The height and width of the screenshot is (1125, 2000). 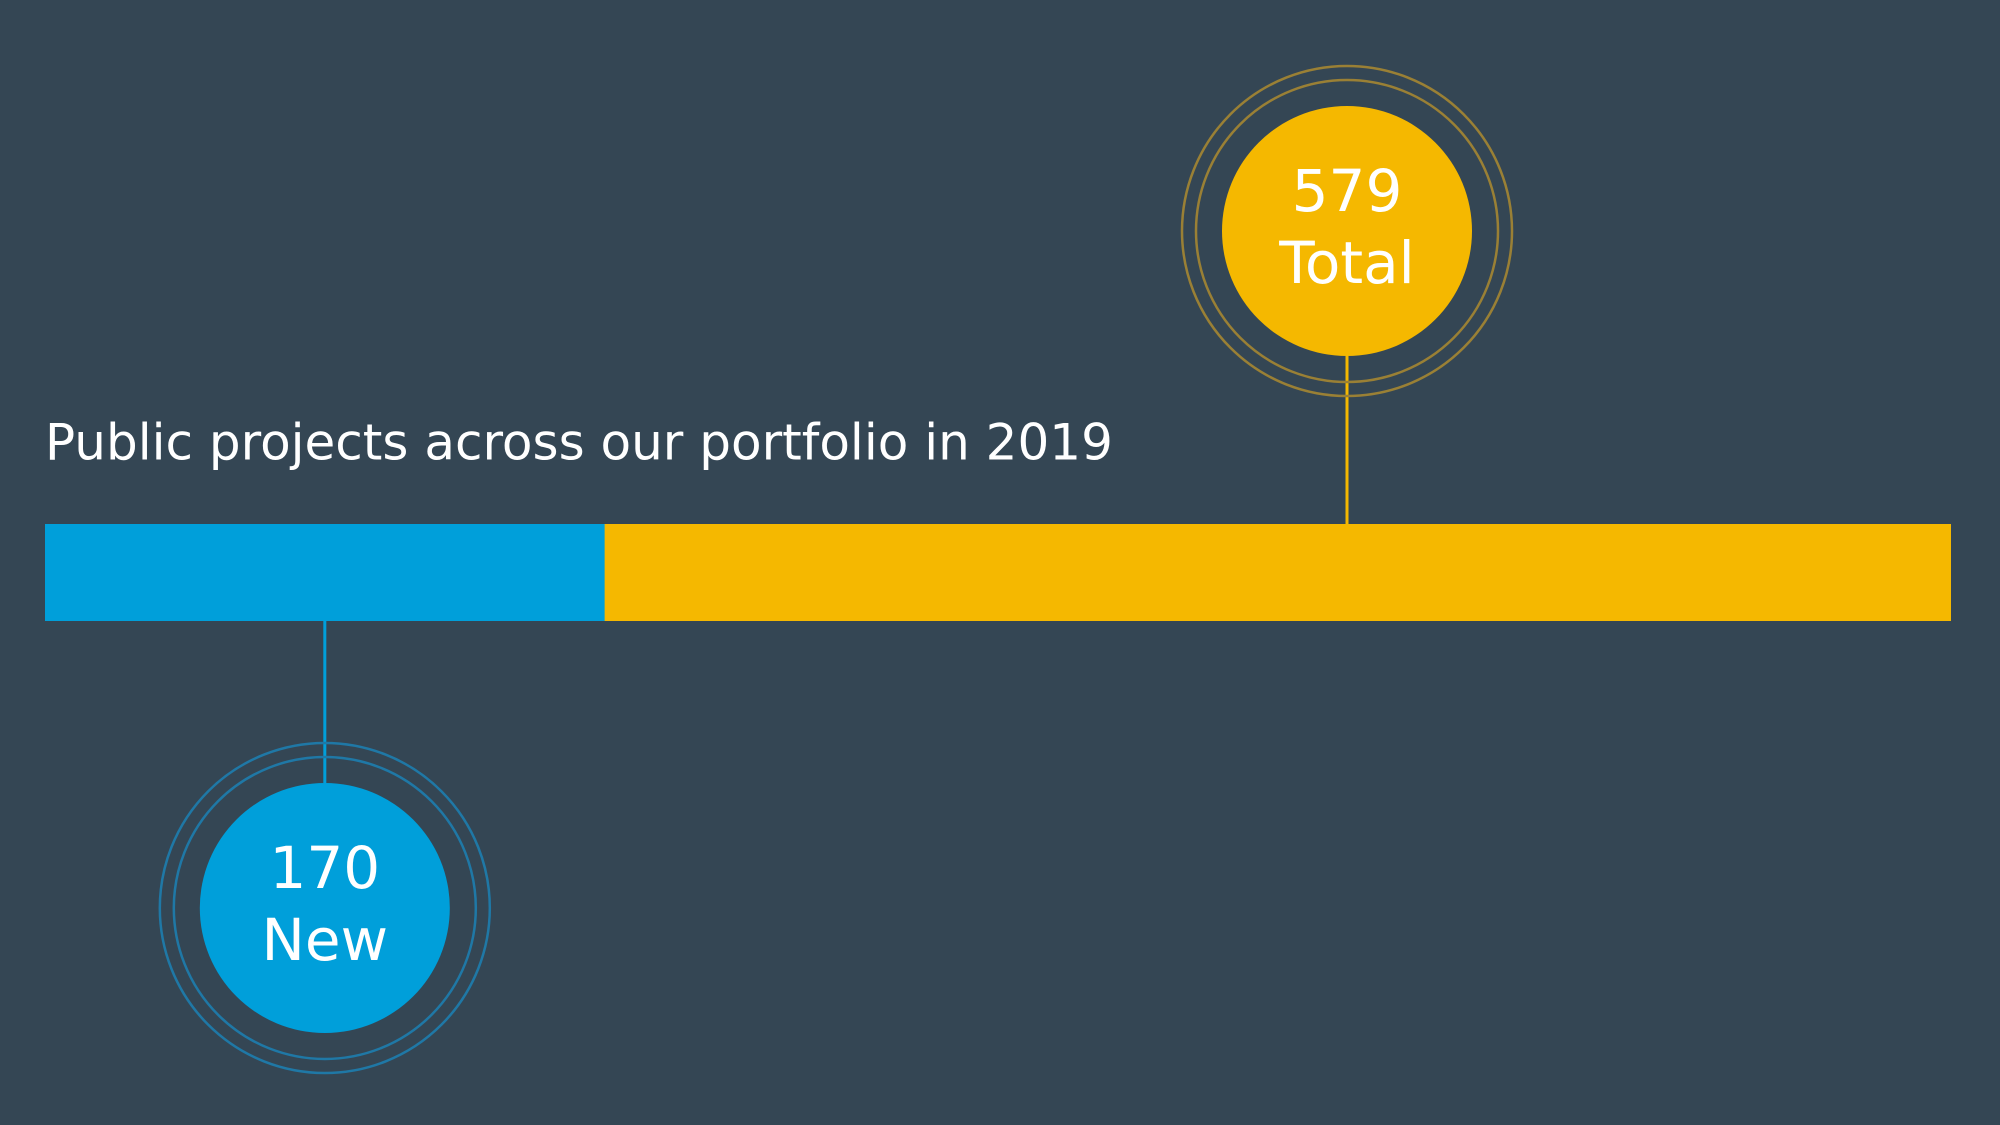 What do you see at coordinates (324, 868) in the screenshot?
I see `badge-value: 170` at bounding box center [324, 868].